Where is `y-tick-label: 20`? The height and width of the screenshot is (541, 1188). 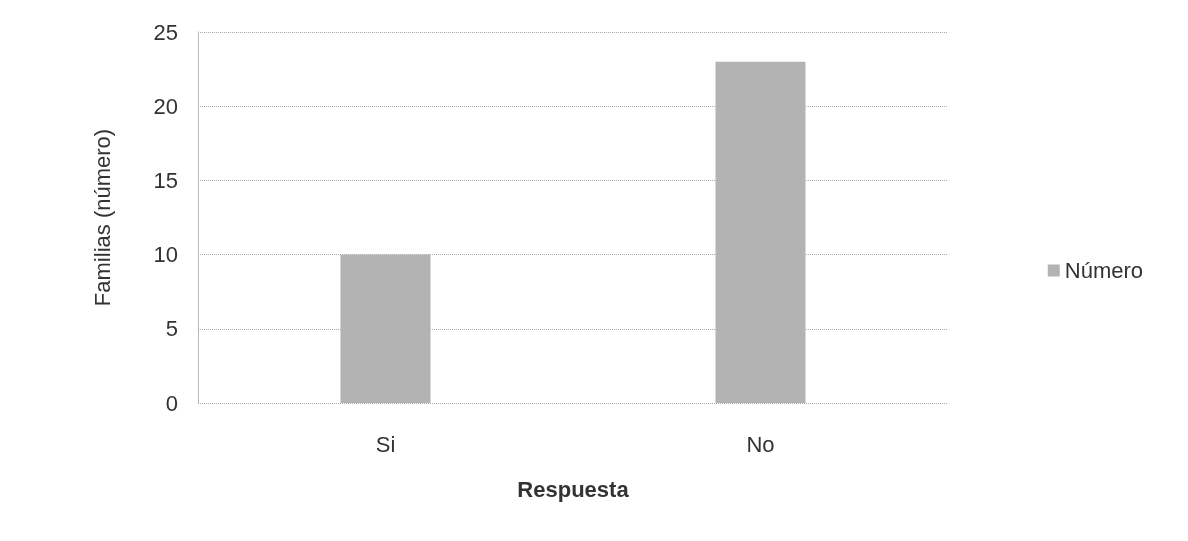
y-tick-label: 20 is located at coordinates (165, 106).